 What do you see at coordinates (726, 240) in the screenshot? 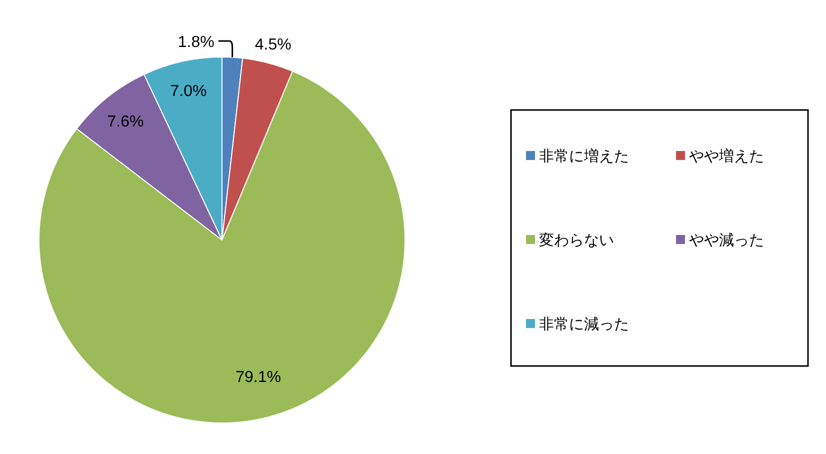
I see `legend-label: やや減った` at bounding box center [726, 240].